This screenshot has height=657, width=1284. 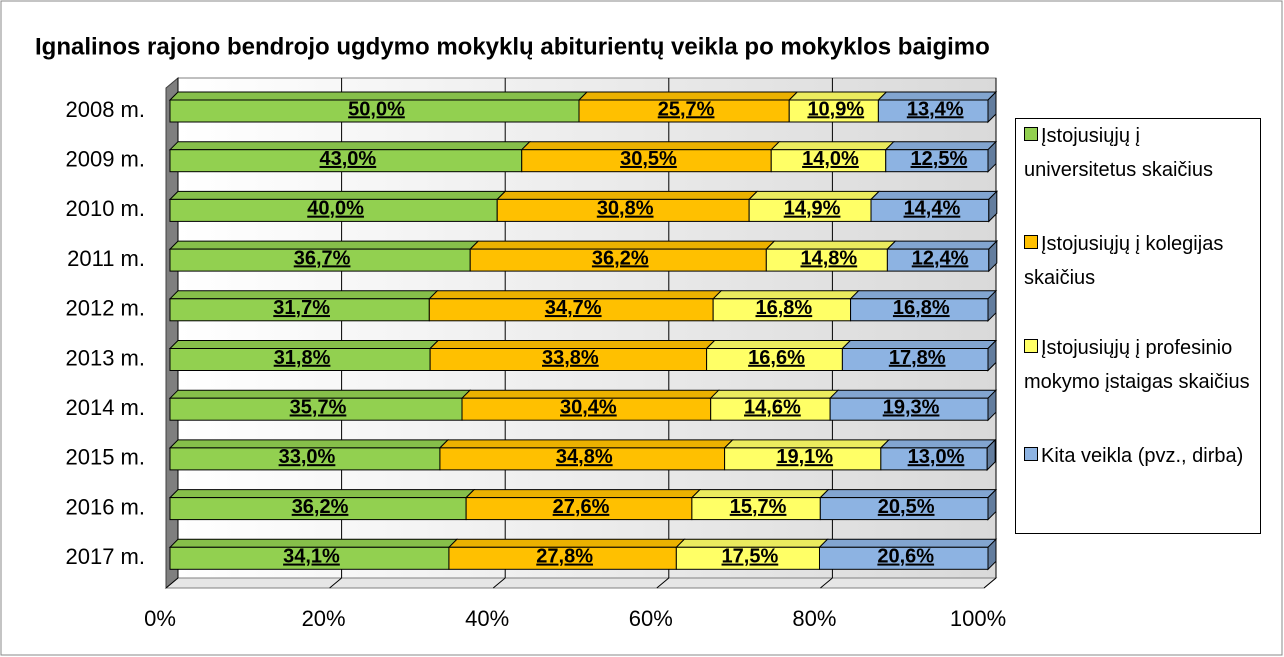 I want to click on x-tick-label: 40%, so click(x=487, y=618).